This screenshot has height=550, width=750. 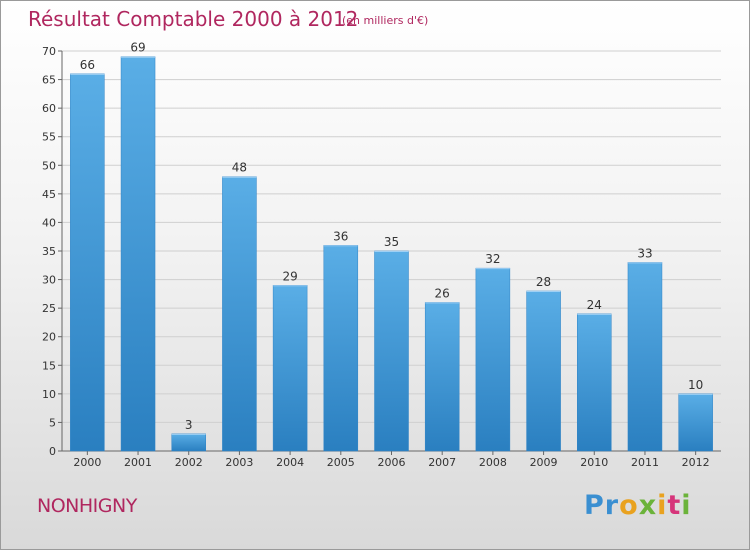 What do you see at coordinates (49, 365) in the screenshot?
I see `y-tick-label: 15` at bounding box center [49, 365].